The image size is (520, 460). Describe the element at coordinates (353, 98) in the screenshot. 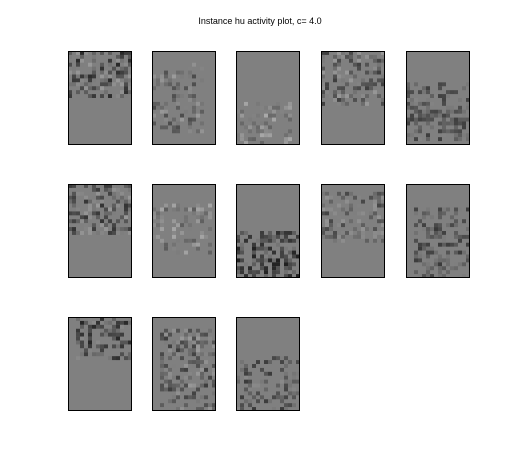

I see `panel-border` at that location.